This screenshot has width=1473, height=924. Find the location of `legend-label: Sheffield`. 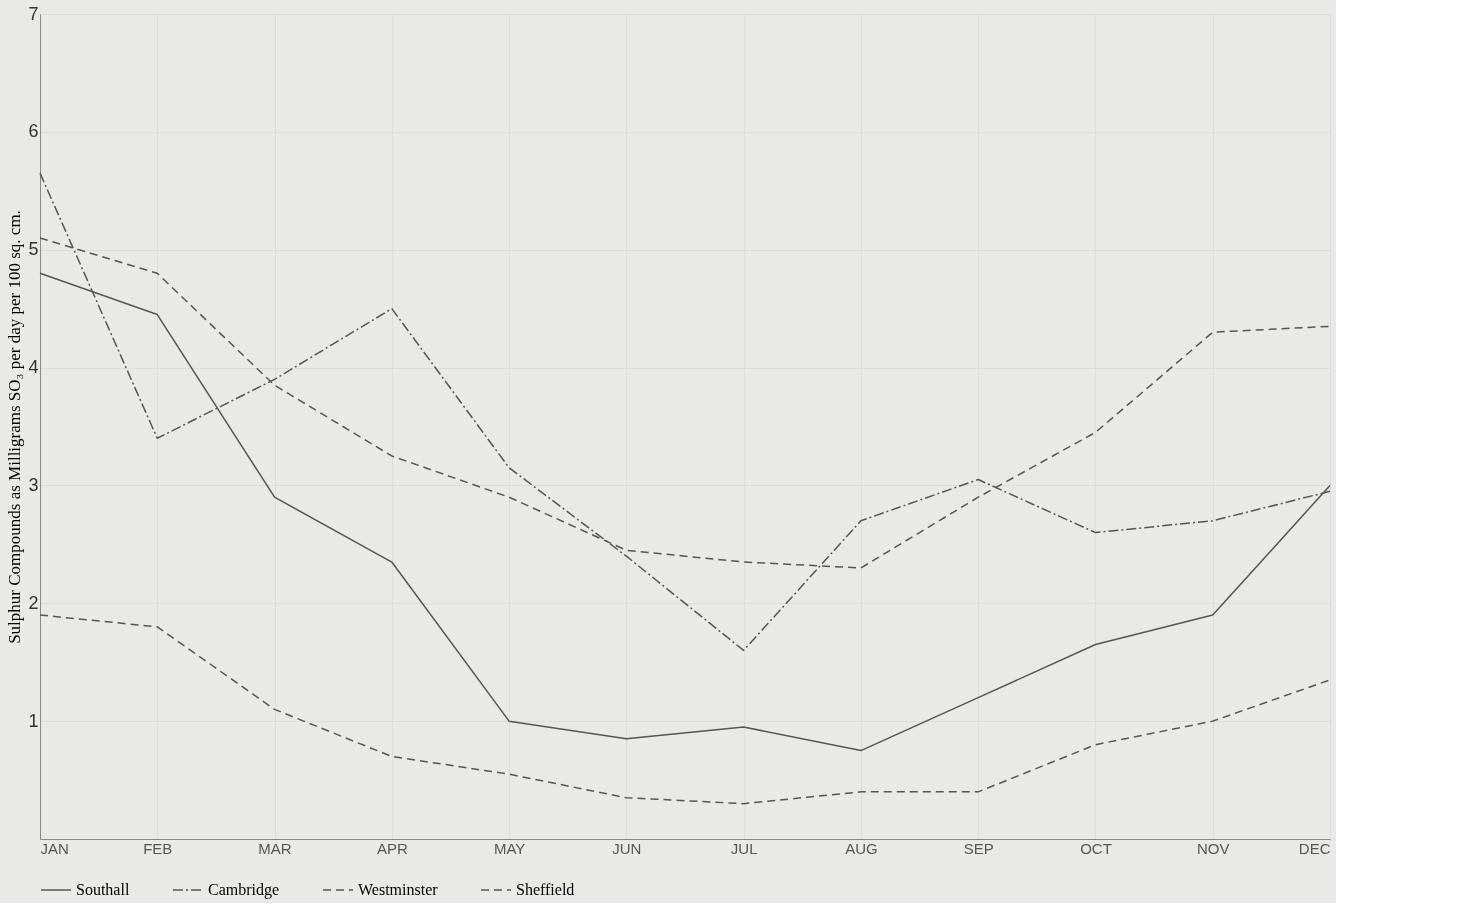

legend-label: Sheffield is located at coordinates (545, 889).